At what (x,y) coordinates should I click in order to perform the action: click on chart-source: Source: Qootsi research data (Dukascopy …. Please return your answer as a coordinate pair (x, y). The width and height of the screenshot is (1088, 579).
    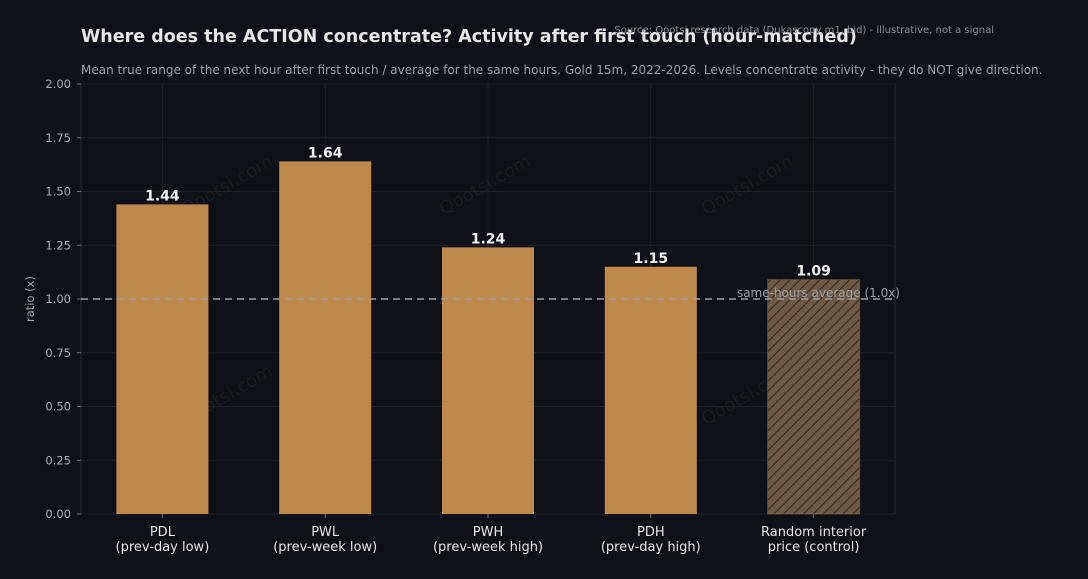
    Looking at the image, I should click on (804, 30).